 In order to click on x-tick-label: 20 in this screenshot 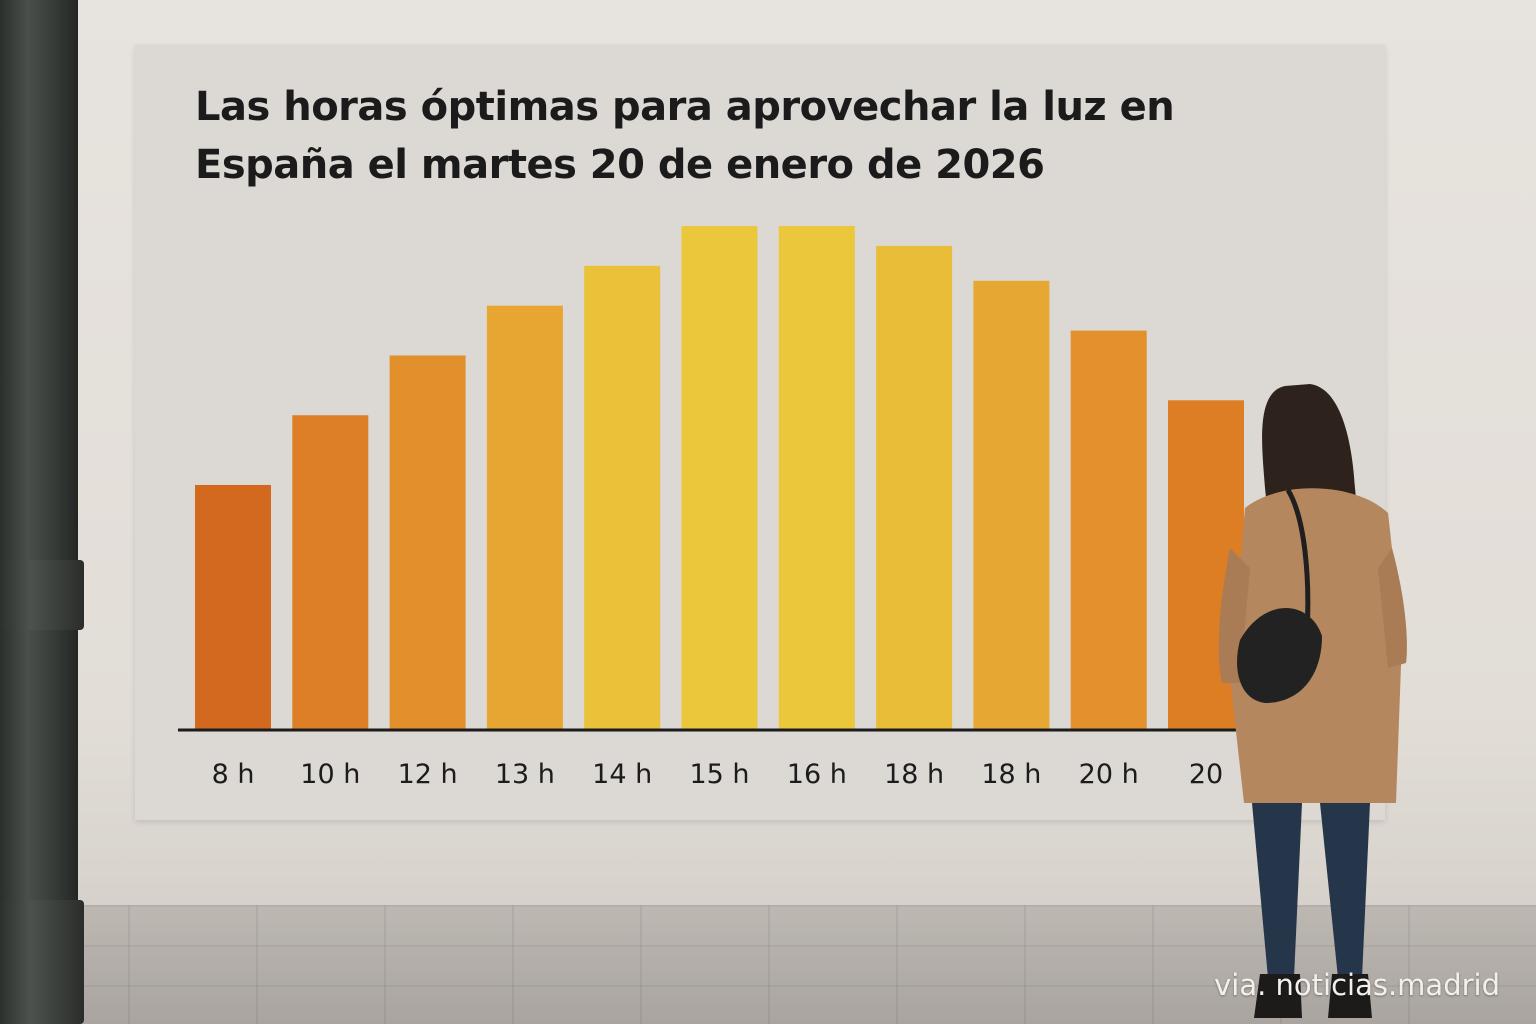, I will do `click(1206, 774)`.